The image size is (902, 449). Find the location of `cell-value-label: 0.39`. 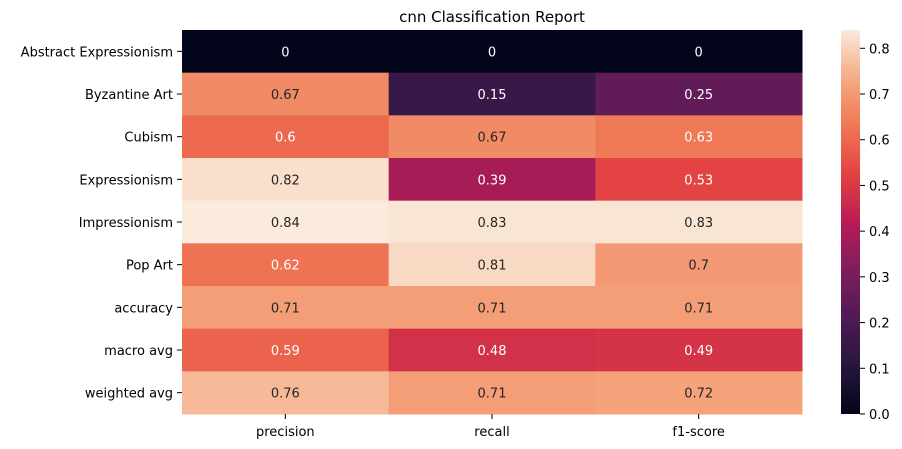

cell-value-label: 0.39 is located at coordinates (492, 180).